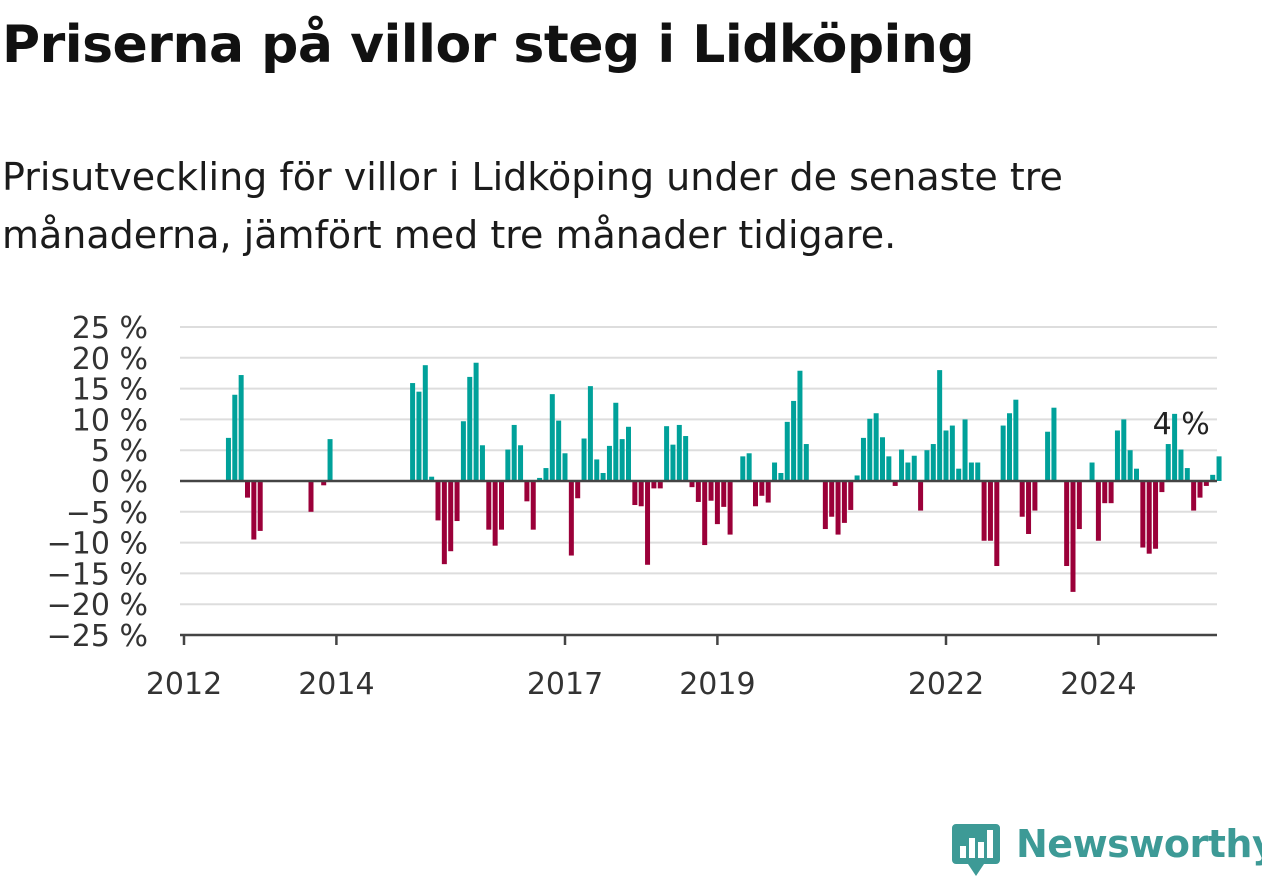 This screenshot has width=1262, height=879. Describe the element at coordinates (97, 605) in the screenshot. I see `y-tick-label: −20 %` at that location.